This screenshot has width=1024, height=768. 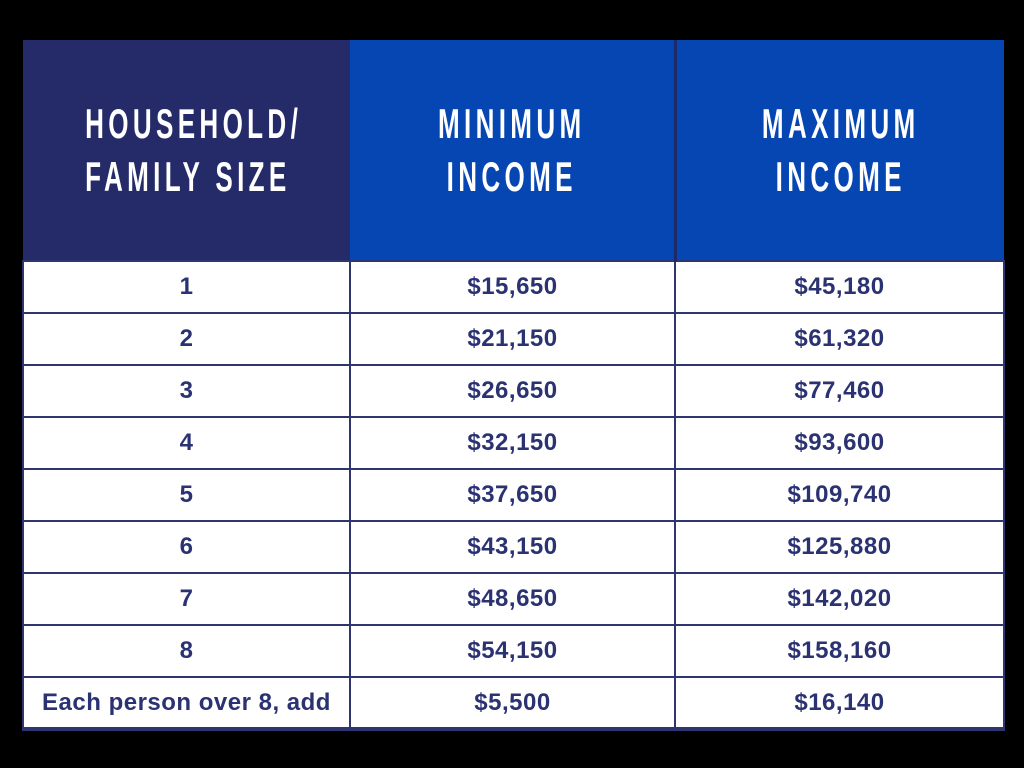 What do you see at coordinates (186, 547) in the screenshot?
I see `household-size-cell: 6` at bounding box center [186, 547].